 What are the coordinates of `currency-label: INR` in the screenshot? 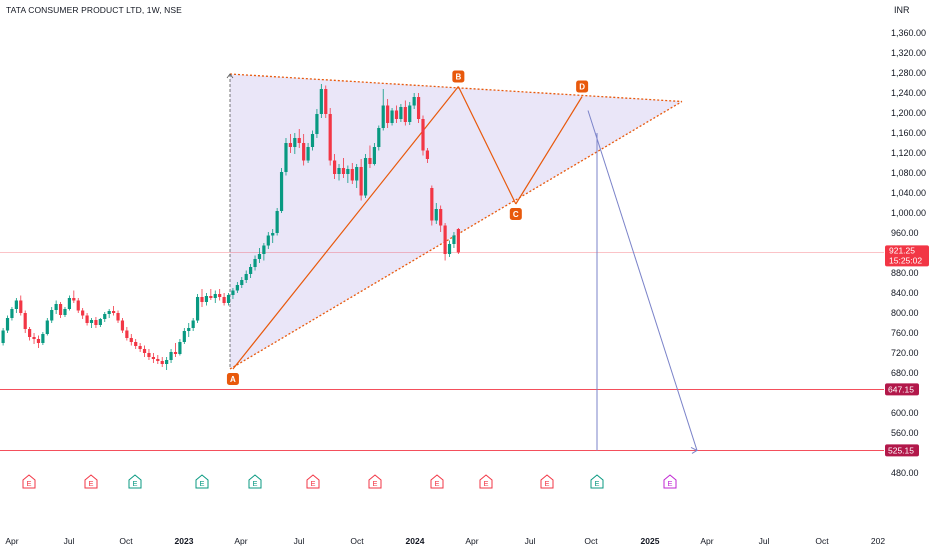 It's located at (902, 10).